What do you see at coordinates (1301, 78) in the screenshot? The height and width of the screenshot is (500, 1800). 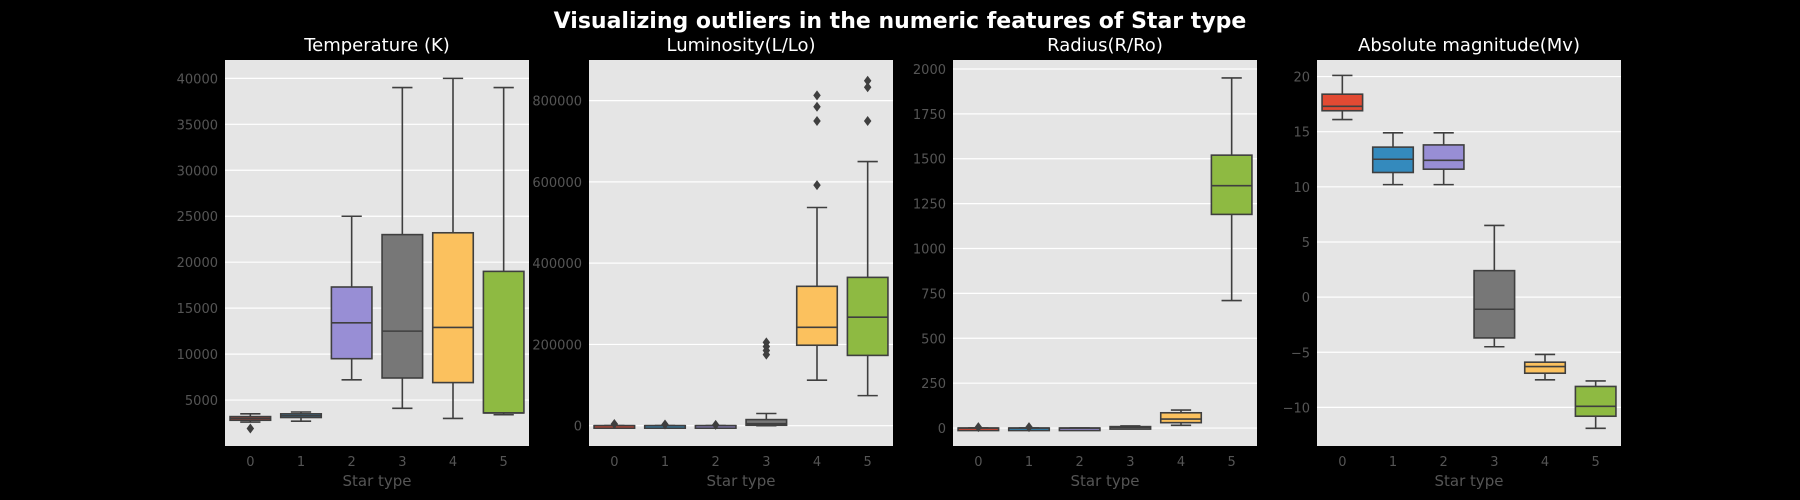 I see `y-tick-label: 20` at bounding box center [1301, 78].